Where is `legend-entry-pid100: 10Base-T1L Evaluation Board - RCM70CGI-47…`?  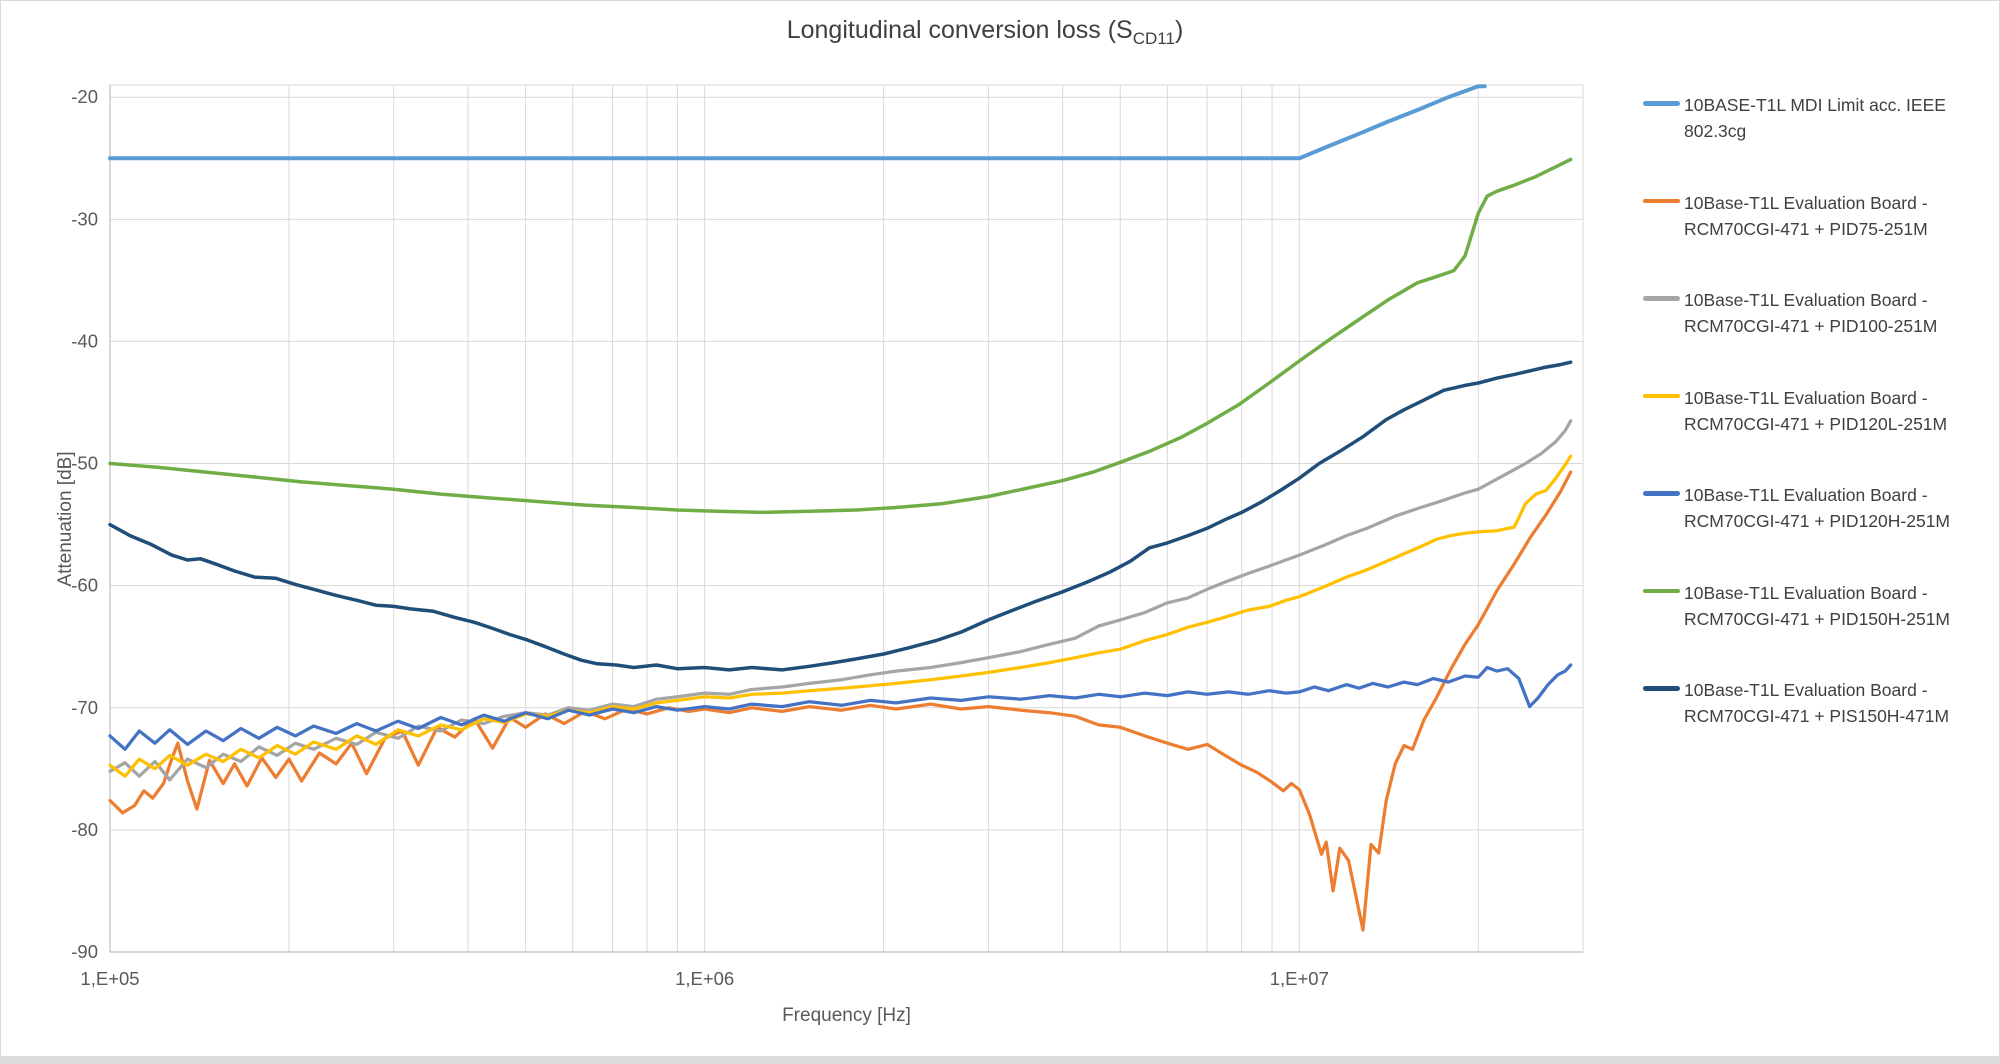
legend-entry-pid100: 10Base-T1L Evaluation Board - RCM70CGI-47… is located at coordinates (1813, 336).